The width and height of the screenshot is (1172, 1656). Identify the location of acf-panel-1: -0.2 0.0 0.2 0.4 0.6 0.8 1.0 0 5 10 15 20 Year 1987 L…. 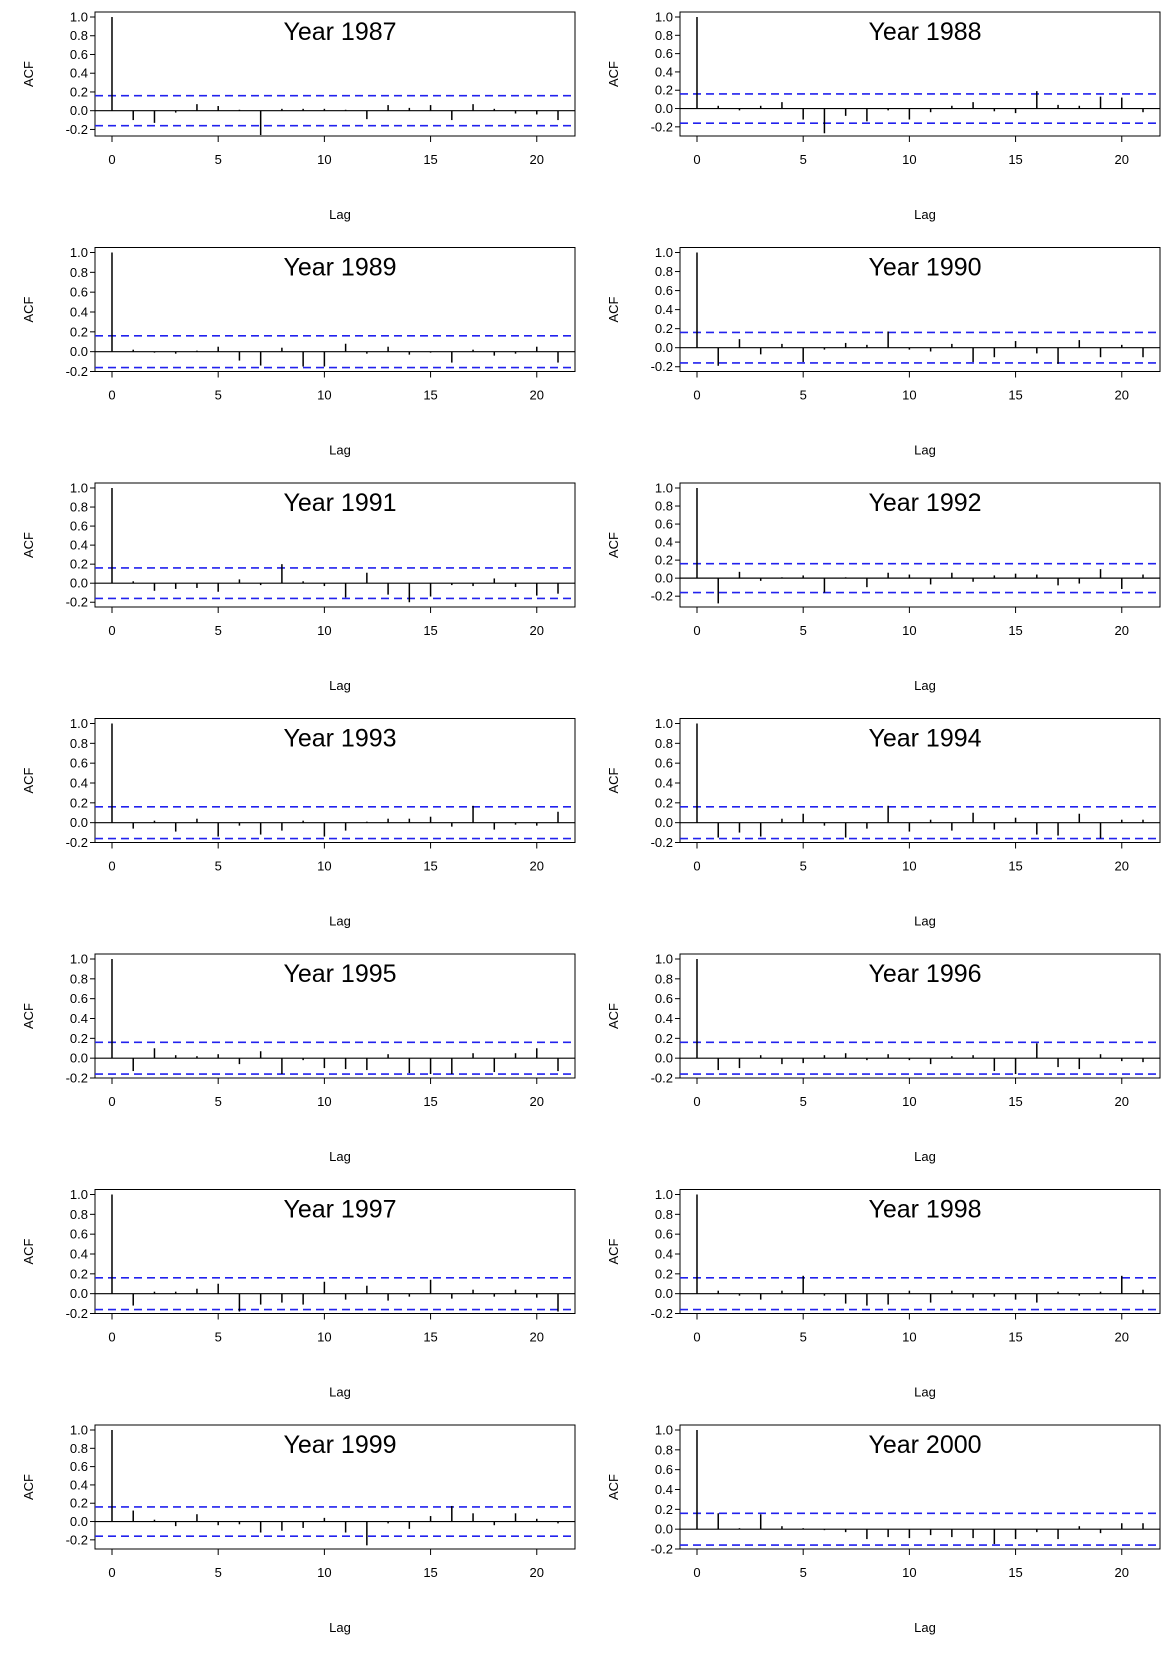
(298, 116).